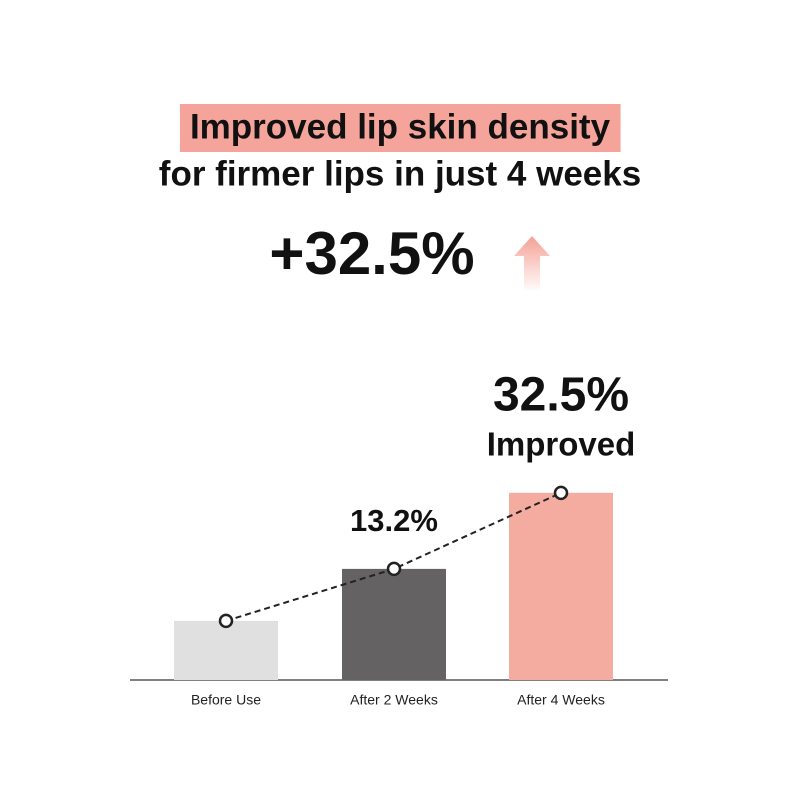 This screenshot has width=800, height=800. I want to click on value-label: 13.2%, so click(394, 520).